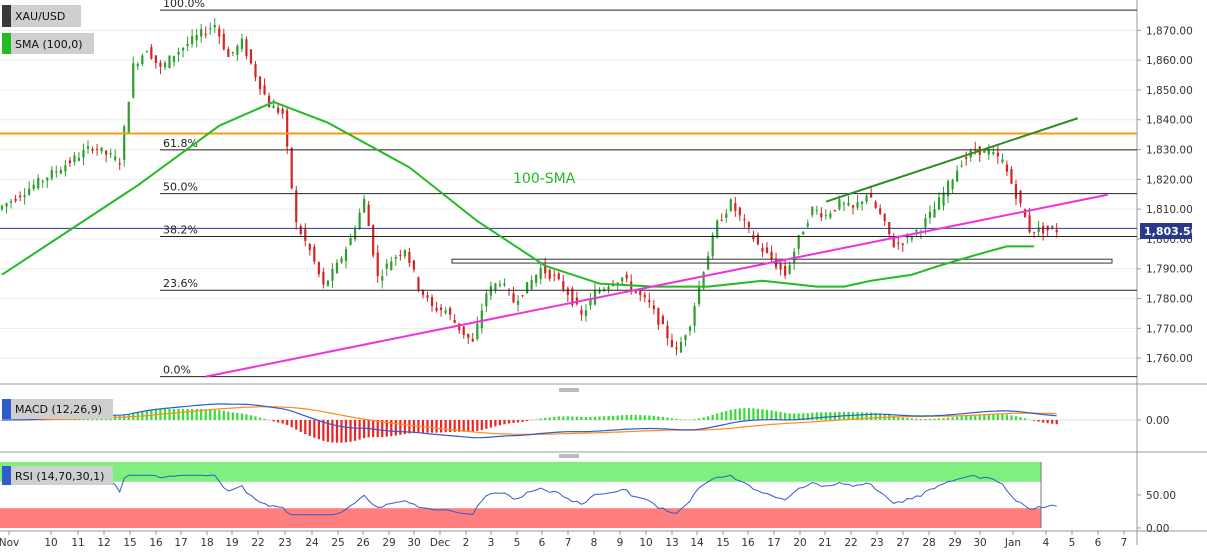 The image size is (1207, 555). I want to click on macd-y-tick-label: 0.00, so click(1157, 421).